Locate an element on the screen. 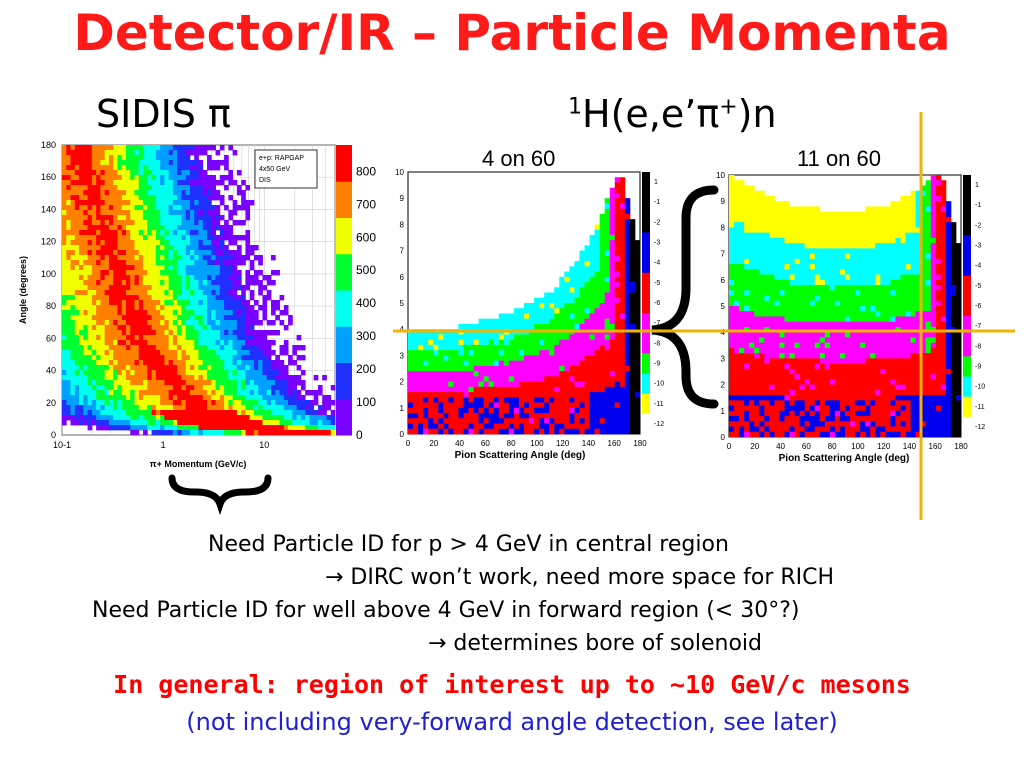 This screenshot has height=768, width=1024. x-tick-label: 160 is located at coordinates (615, 443).